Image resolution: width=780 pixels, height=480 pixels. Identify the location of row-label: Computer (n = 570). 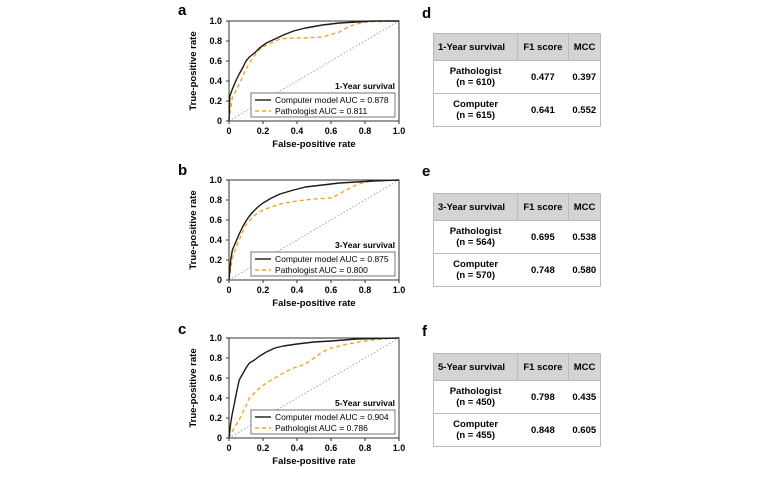
(475, 270).